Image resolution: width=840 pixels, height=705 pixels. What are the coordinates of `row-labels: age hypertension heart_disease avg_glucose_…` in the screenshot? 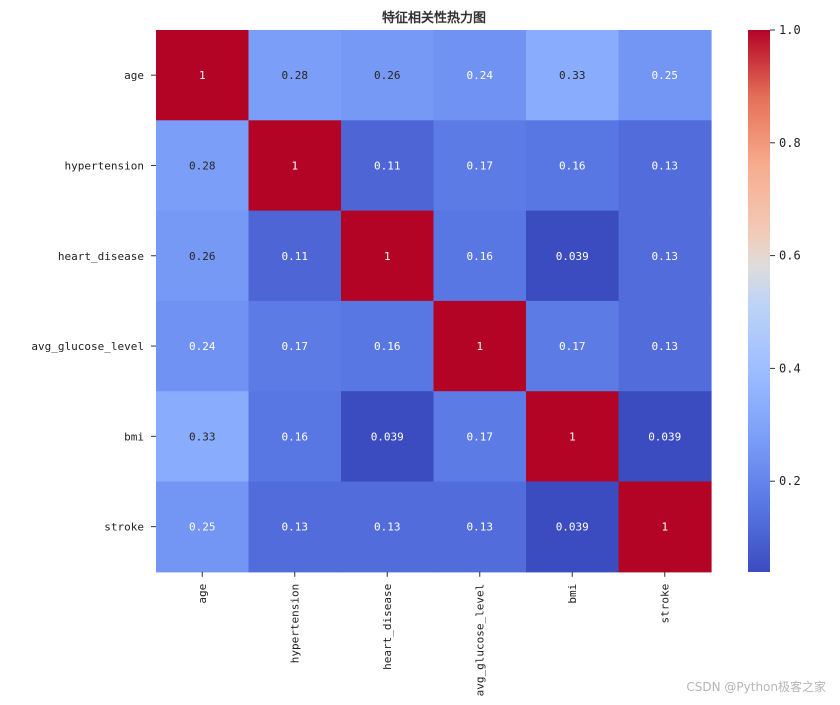 It's located at (93, 301).